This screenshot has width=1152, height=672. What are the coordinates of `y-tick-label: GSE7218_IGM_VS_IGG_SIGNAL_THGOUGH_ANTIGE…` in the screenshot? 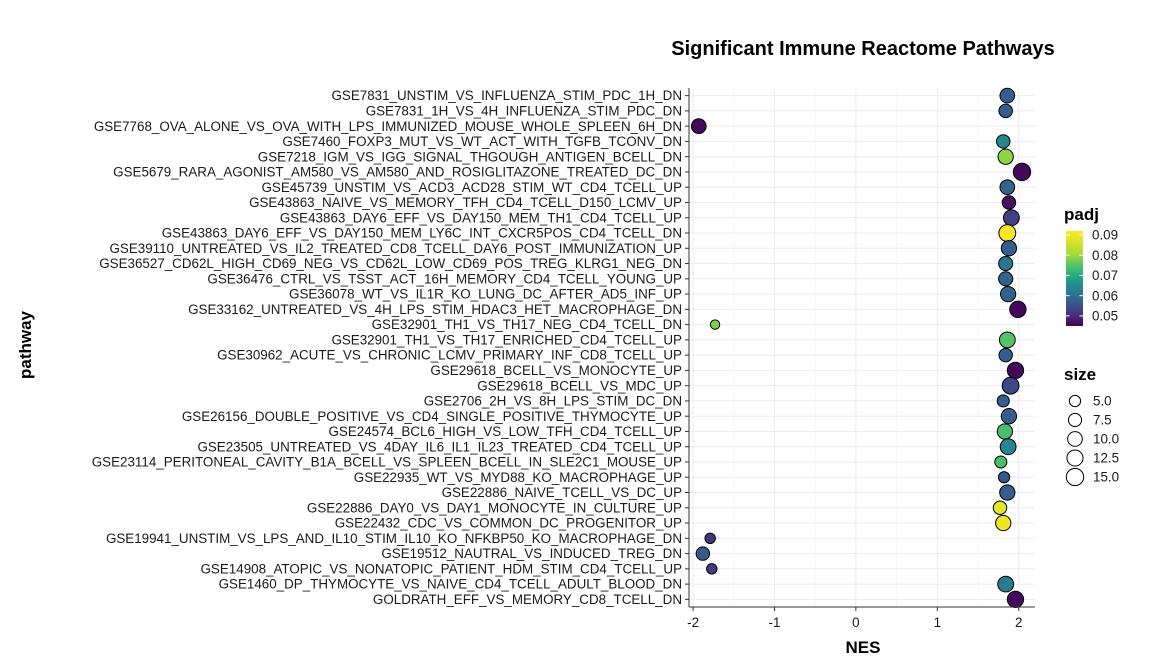 It's located at (470, 156).